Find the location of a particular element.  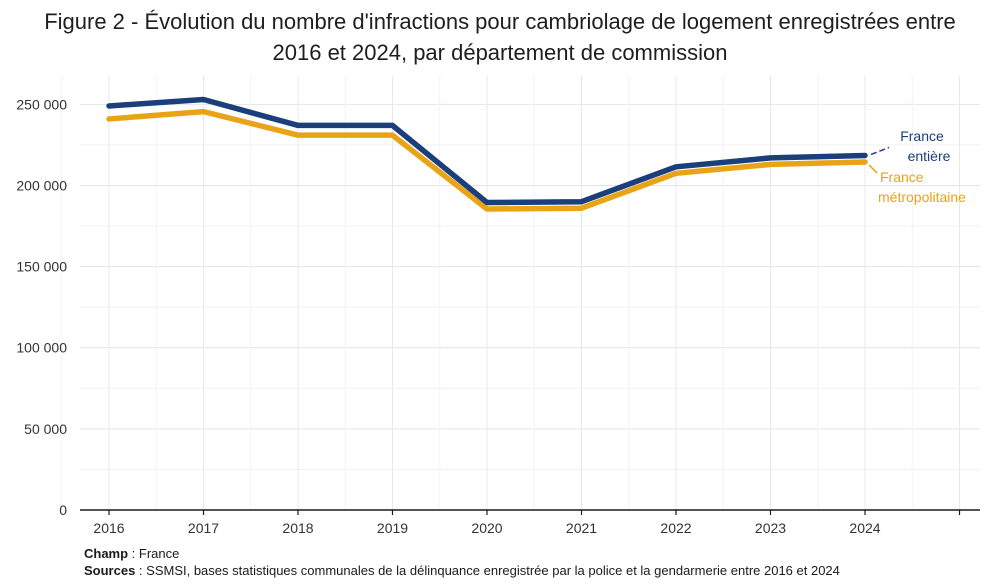

y-tick-label: 150 000 is located at coordinates (41, 267).